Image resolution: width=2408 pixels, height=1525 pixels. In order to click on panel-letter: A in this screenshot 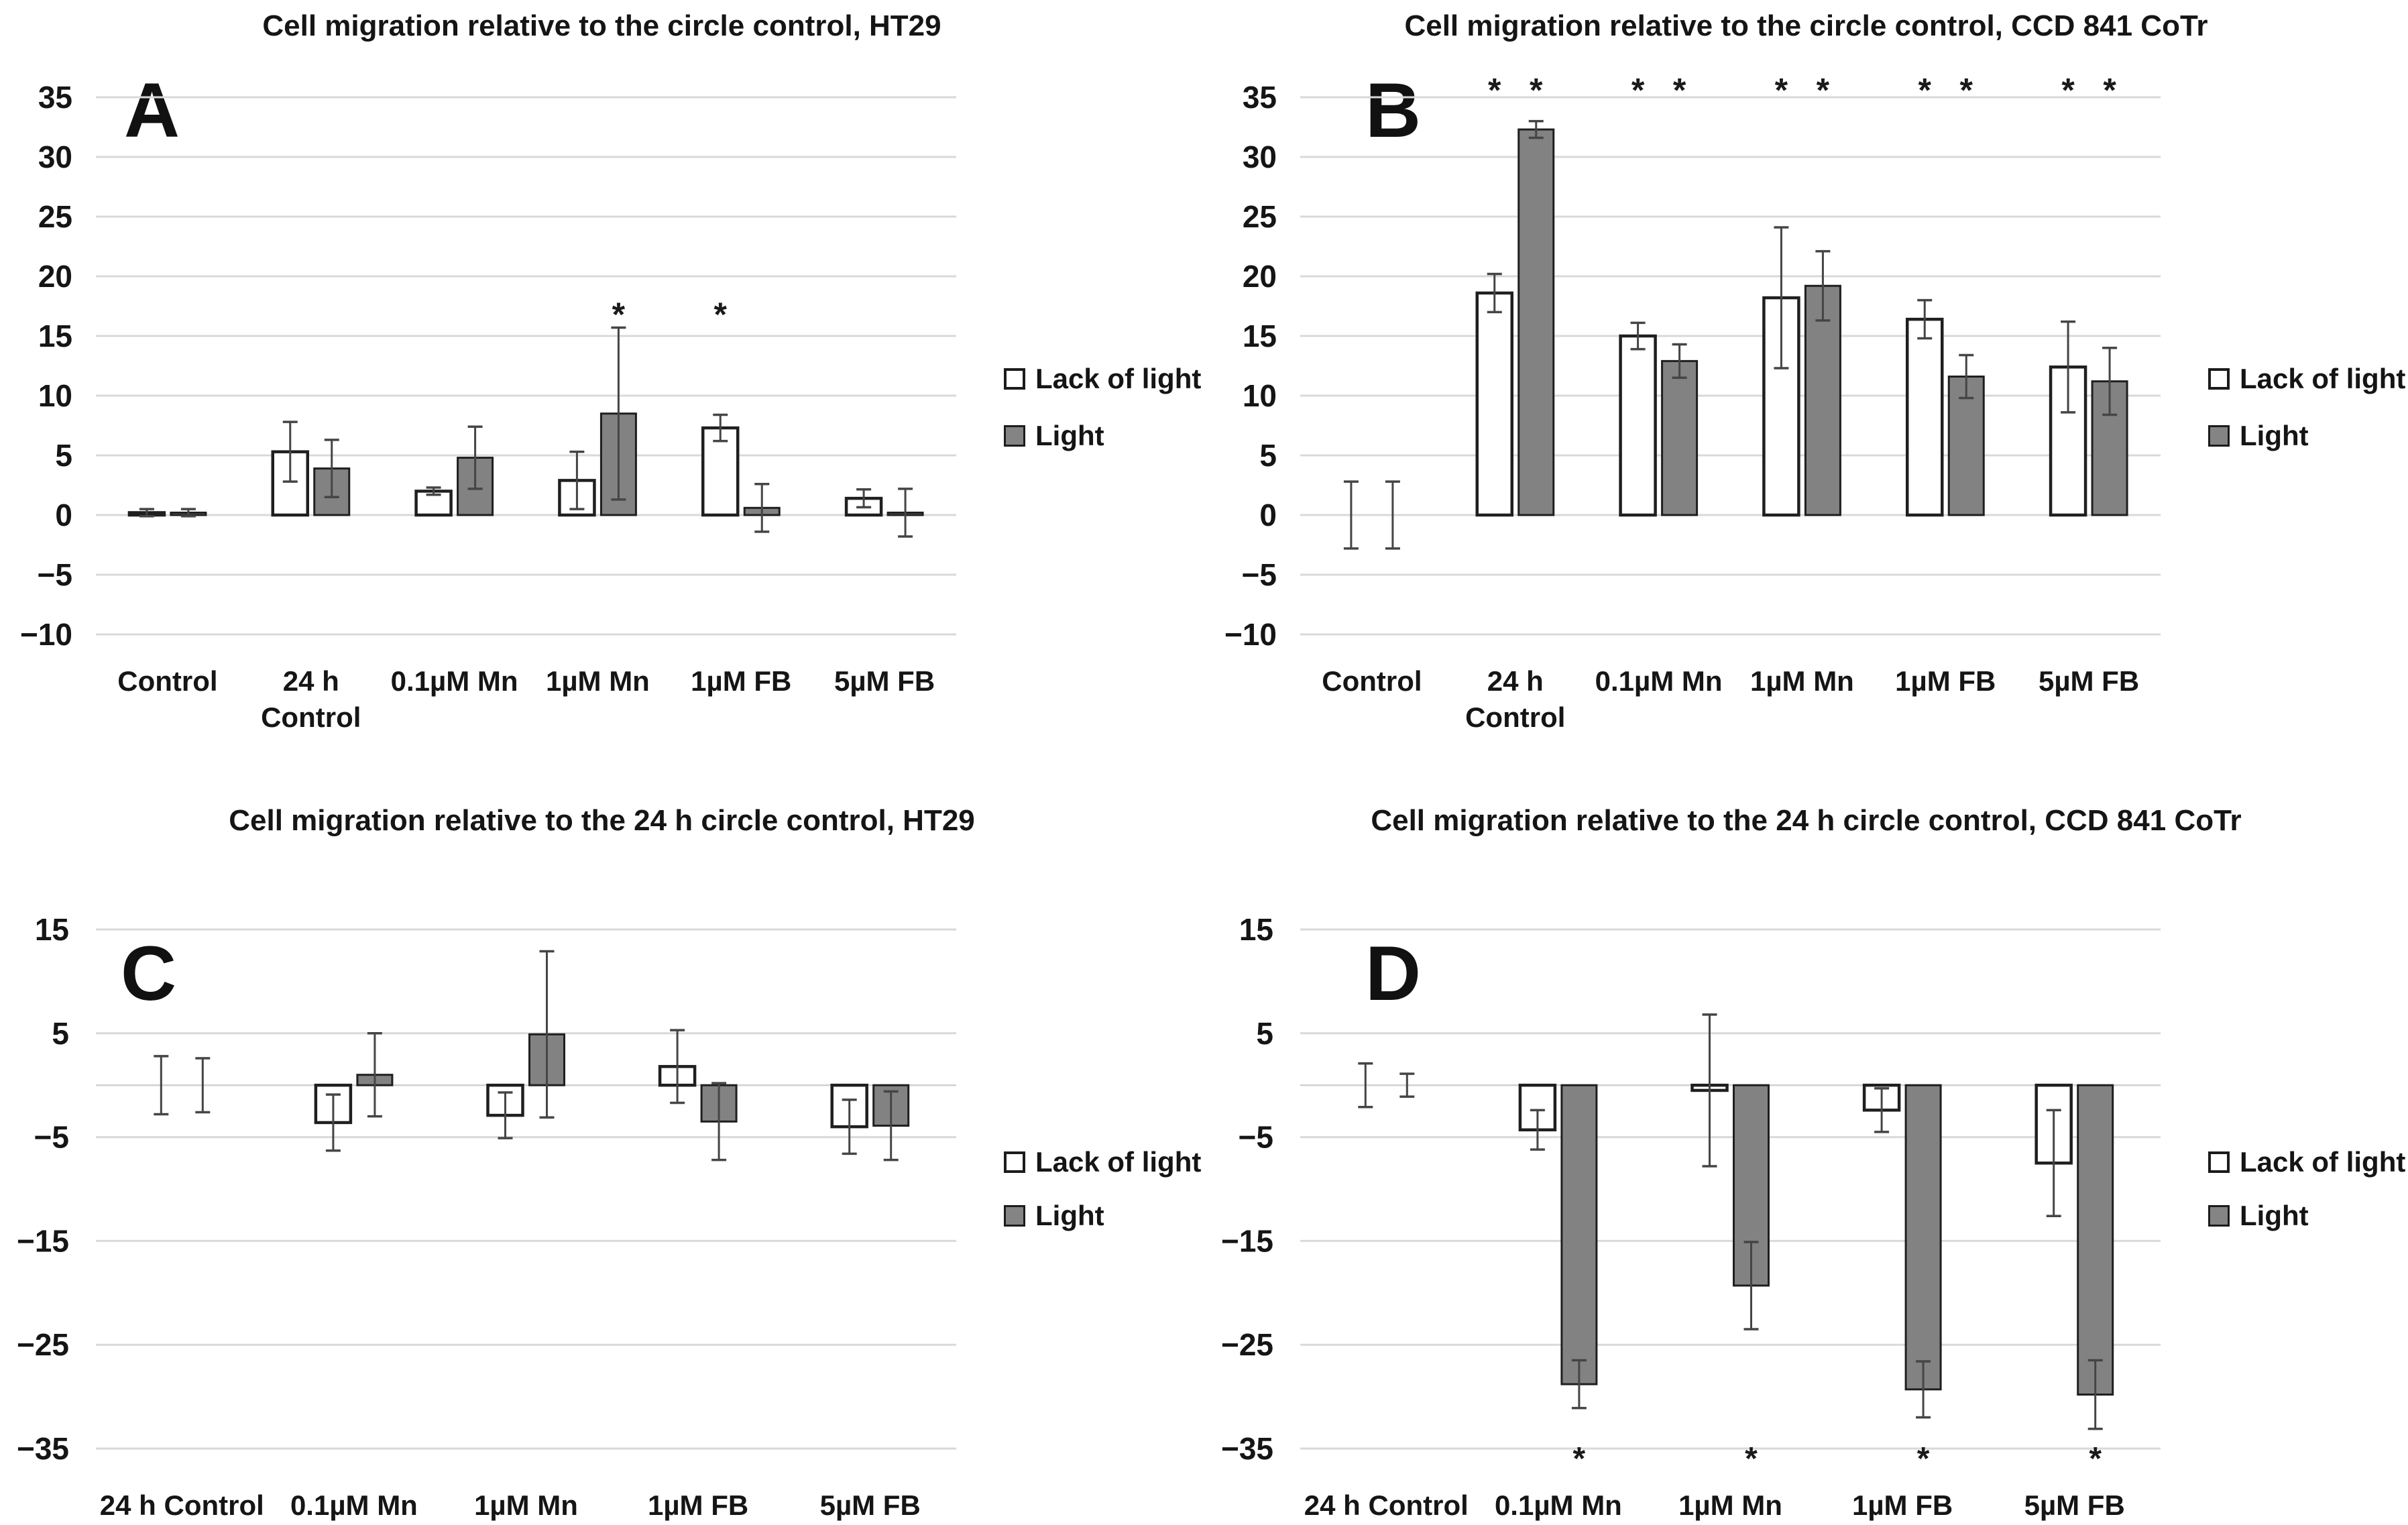, I will do `click(152, 111)`.